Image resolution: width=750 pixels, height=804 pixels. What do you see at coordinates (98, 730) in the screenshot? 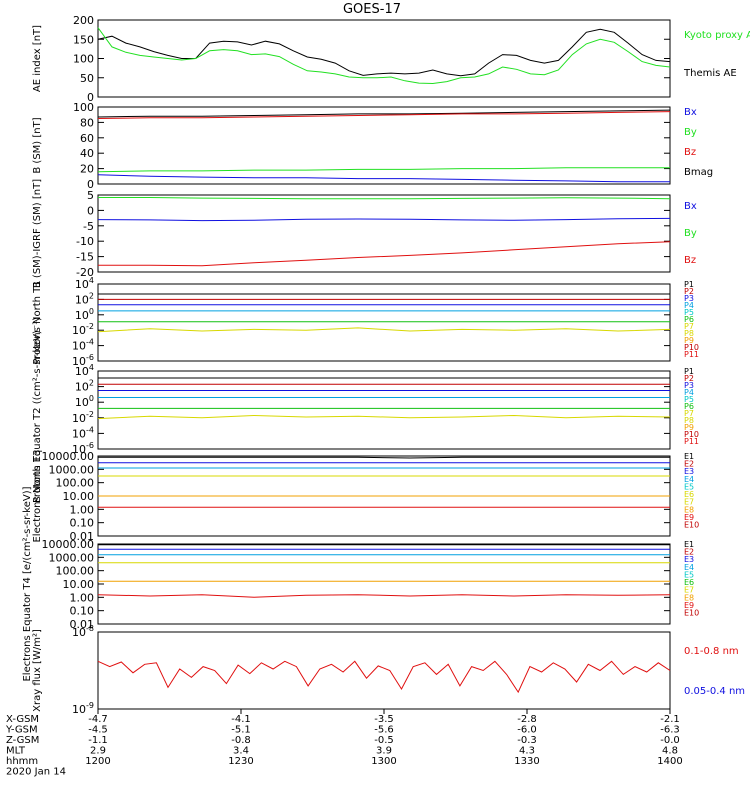
I see `x-axis-value: -4.5` at bounding box center [98, 730].